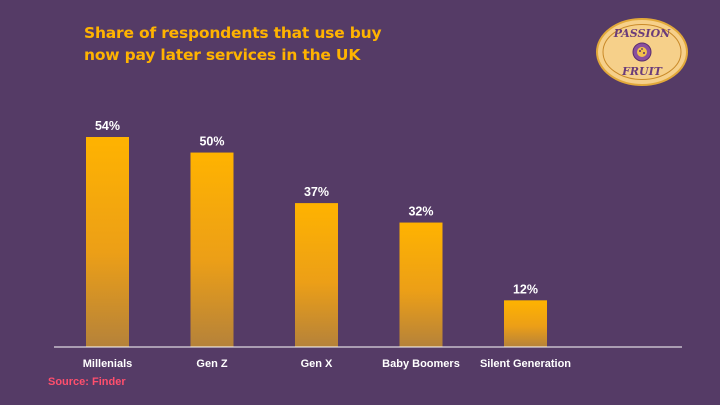 The height and width of the screenshot is (405, 720). Describe the element at coordinates (212, 249) in the screenshot. I see `bar-gen-z` at that location.